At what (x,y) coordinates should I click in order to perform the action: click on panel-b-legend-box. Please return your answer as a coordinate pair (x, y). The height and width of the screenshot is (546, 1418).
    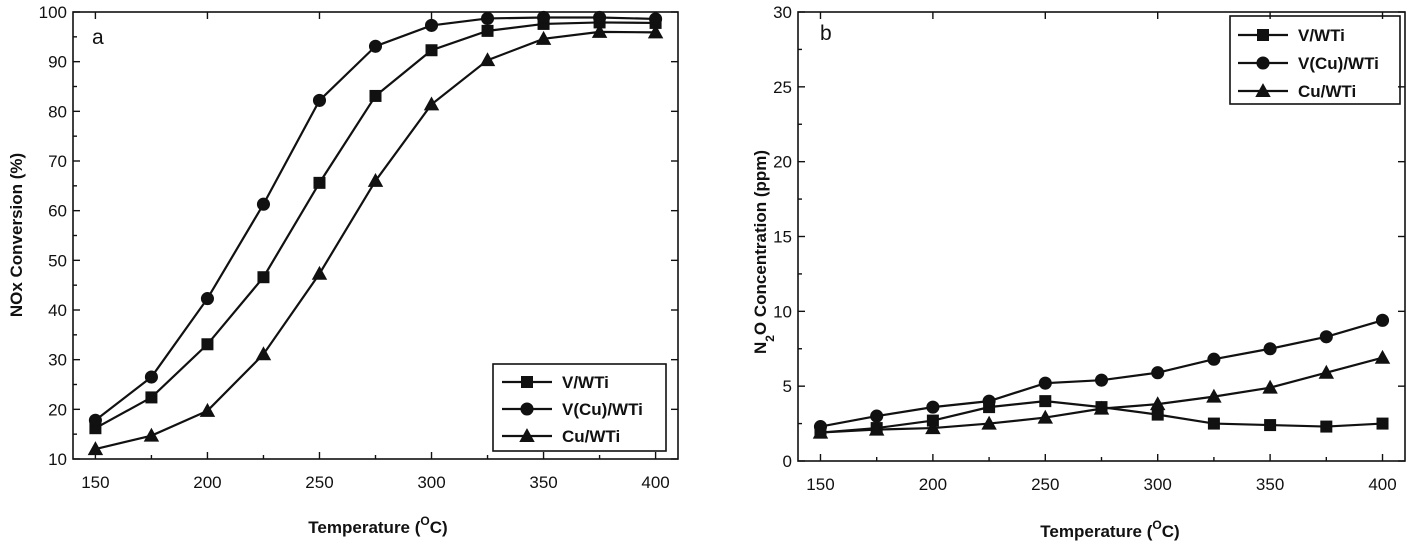
    Looking at the image, I should click on (1315, 60).